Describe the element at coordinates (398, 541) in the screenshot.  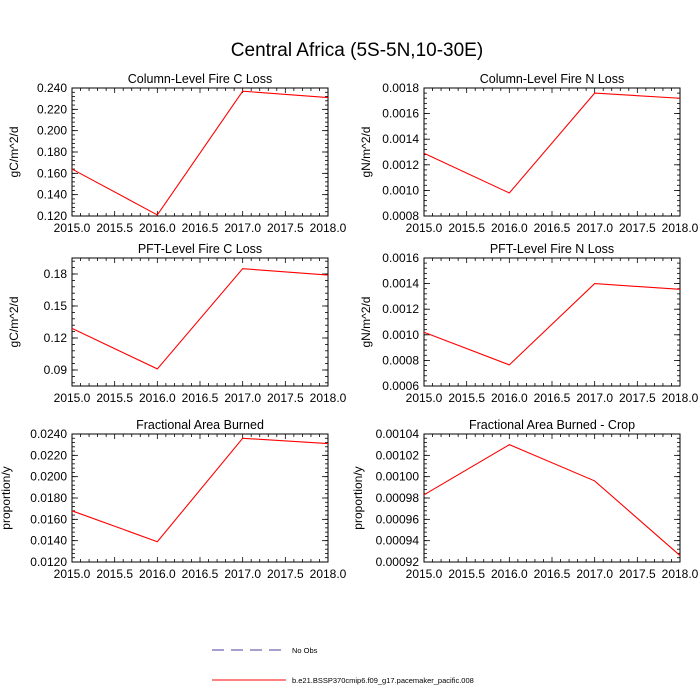
I see `y-tick-label: 0.00094` at that location.